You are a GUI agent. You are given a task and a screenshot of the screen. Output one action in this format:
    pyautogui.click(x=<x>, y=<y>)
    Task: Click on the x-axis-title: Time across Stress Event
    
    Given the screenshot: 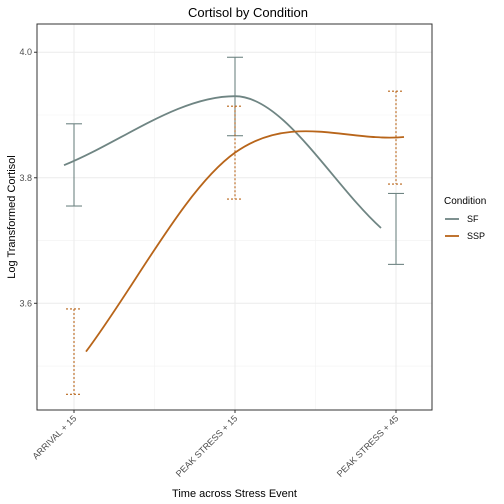 What is the action you would take?
    pyautogui.click(x=234, y=494)
    